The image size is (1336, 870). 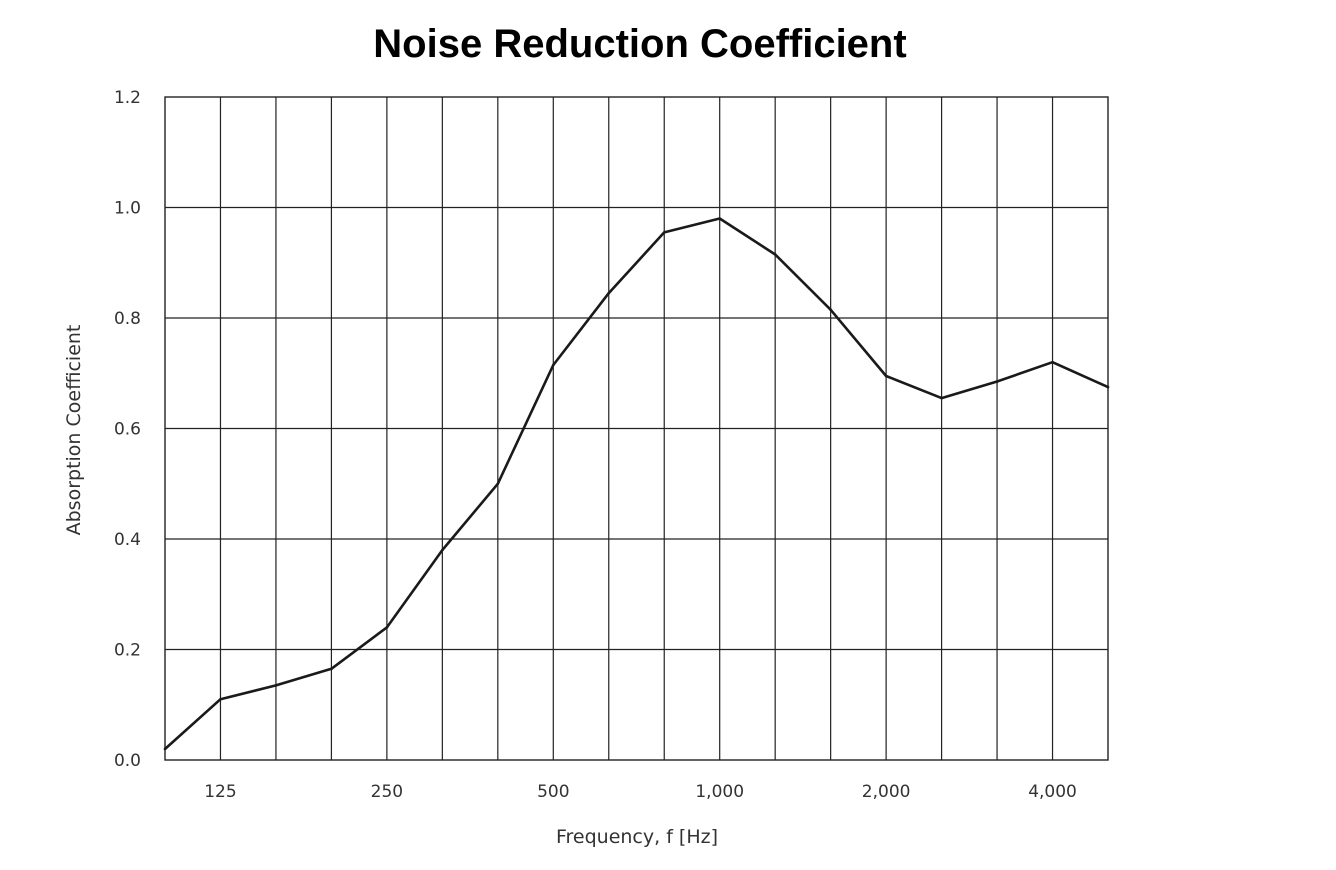 I want to click on x-tick-label: 4,000, so click(x=1052, y=792).